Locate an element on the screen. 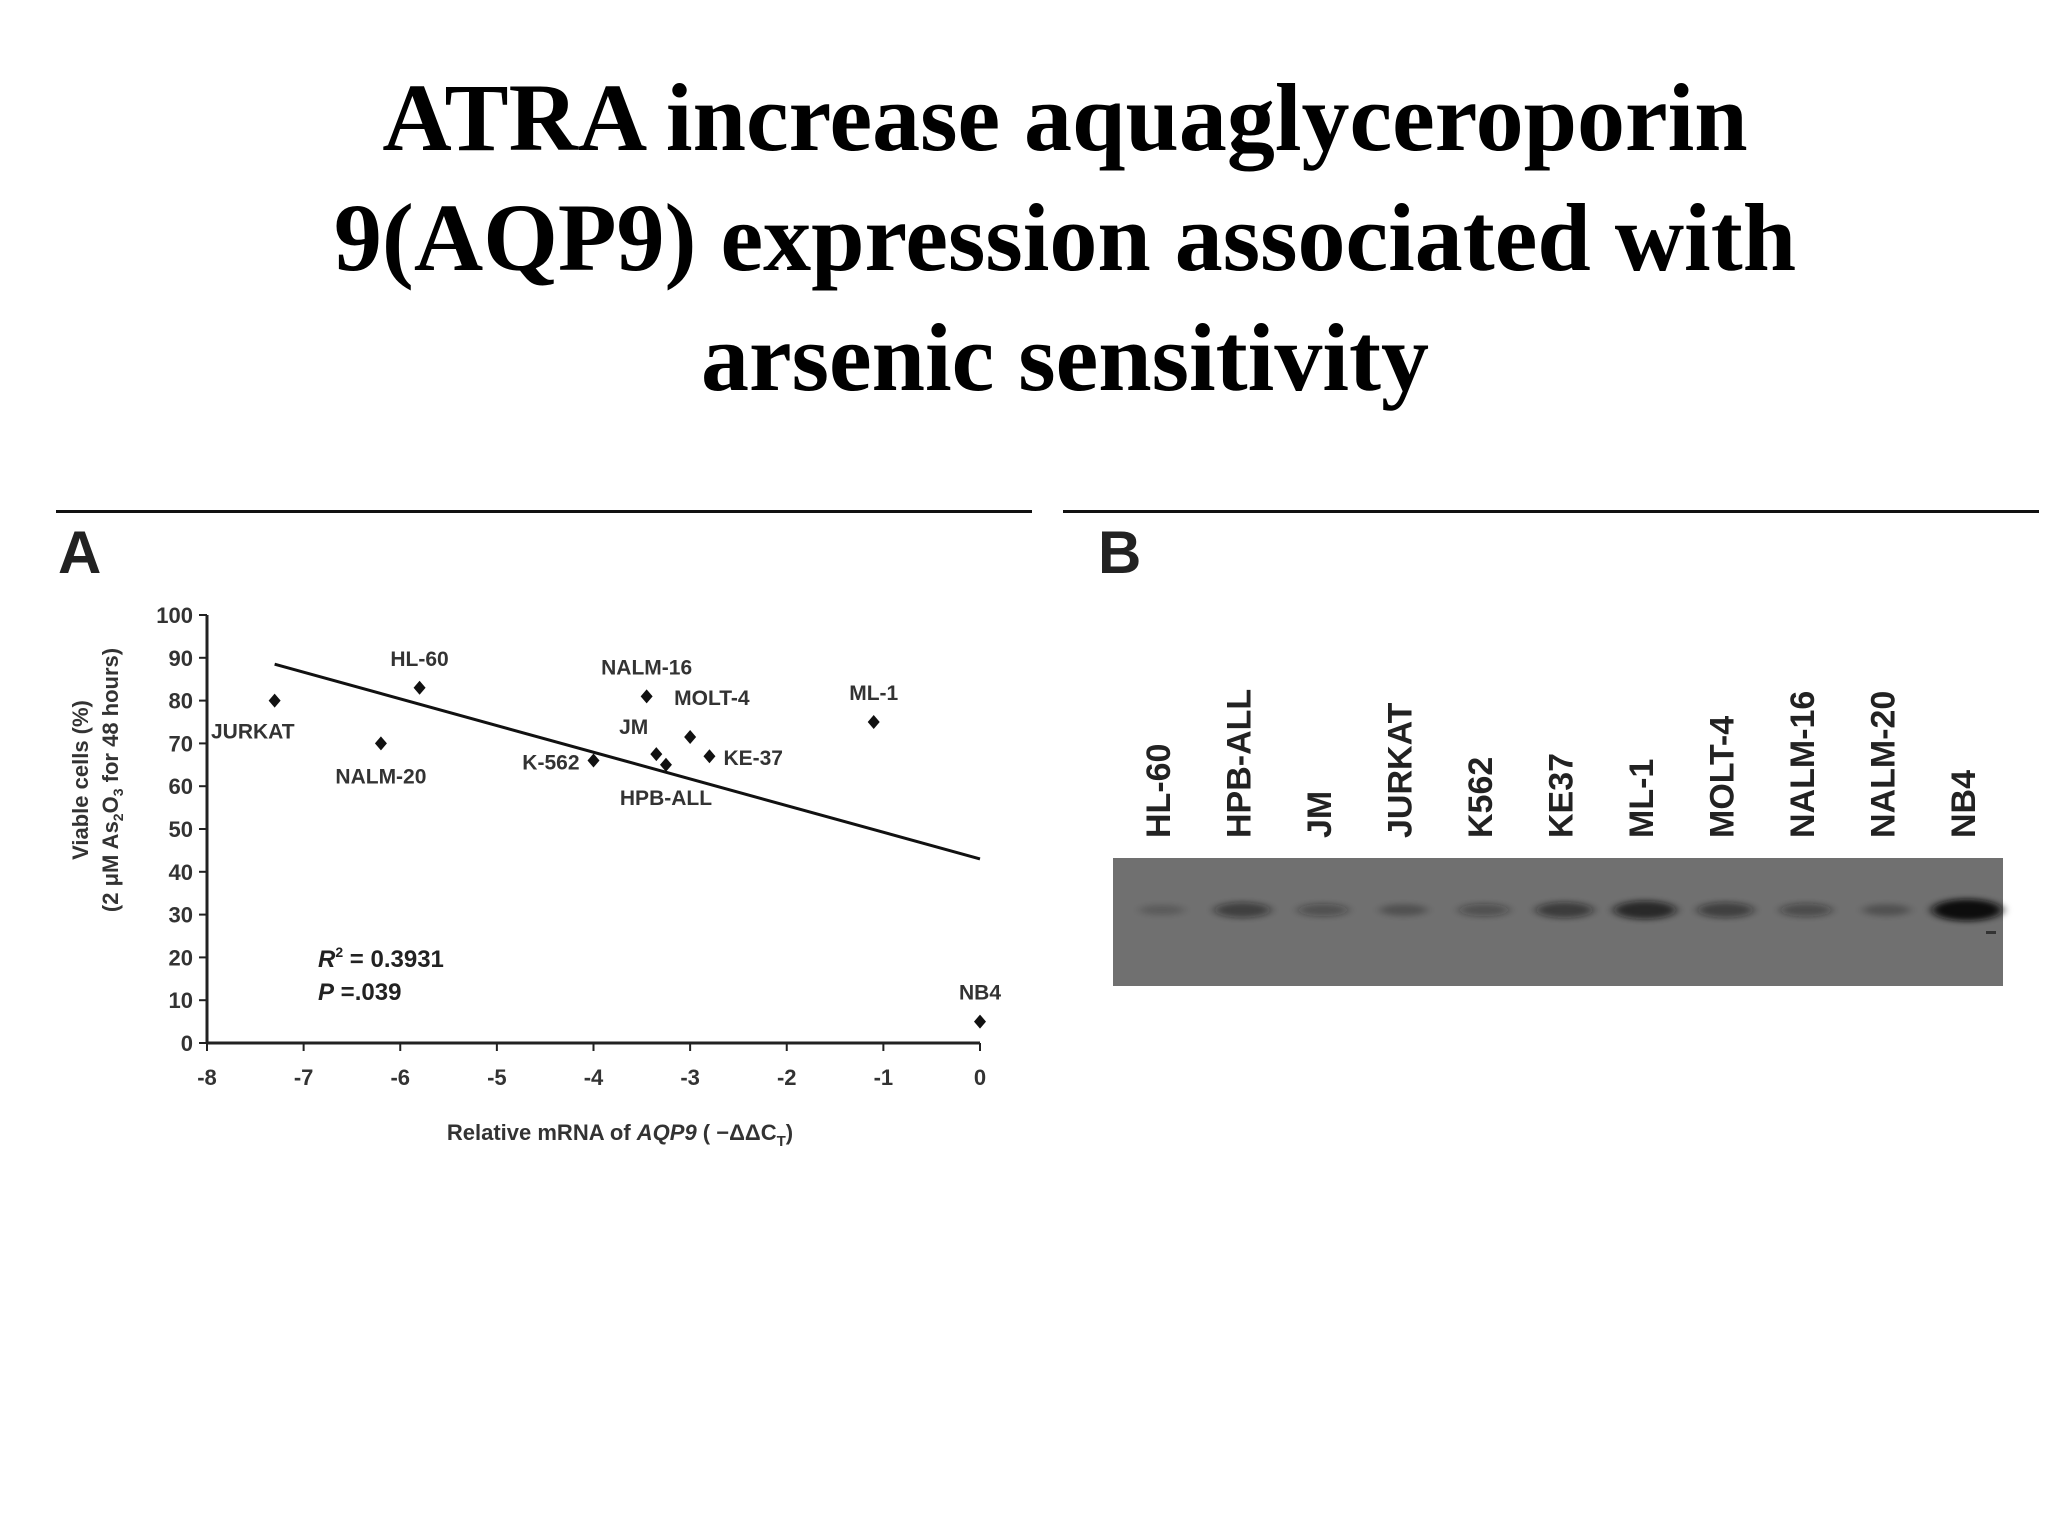 The image size is (2048, 1536). panel-a-divider is located at coordinates (544, 511).